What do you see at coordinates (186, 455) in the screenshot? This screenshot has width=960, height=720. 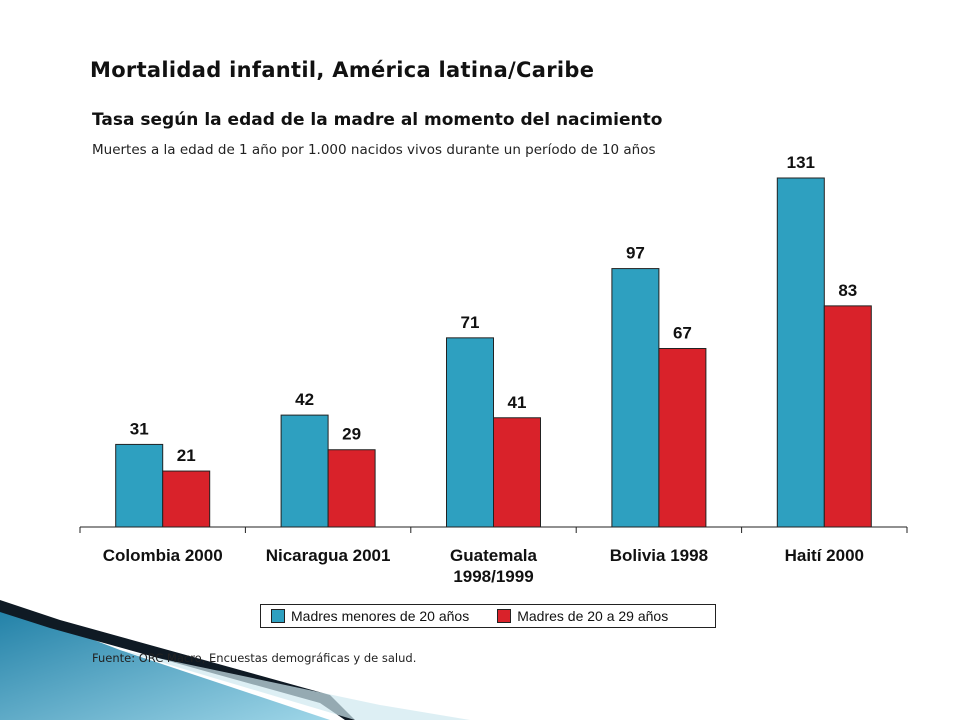 I see `data-label: 21` at bounding box center [186, 455].